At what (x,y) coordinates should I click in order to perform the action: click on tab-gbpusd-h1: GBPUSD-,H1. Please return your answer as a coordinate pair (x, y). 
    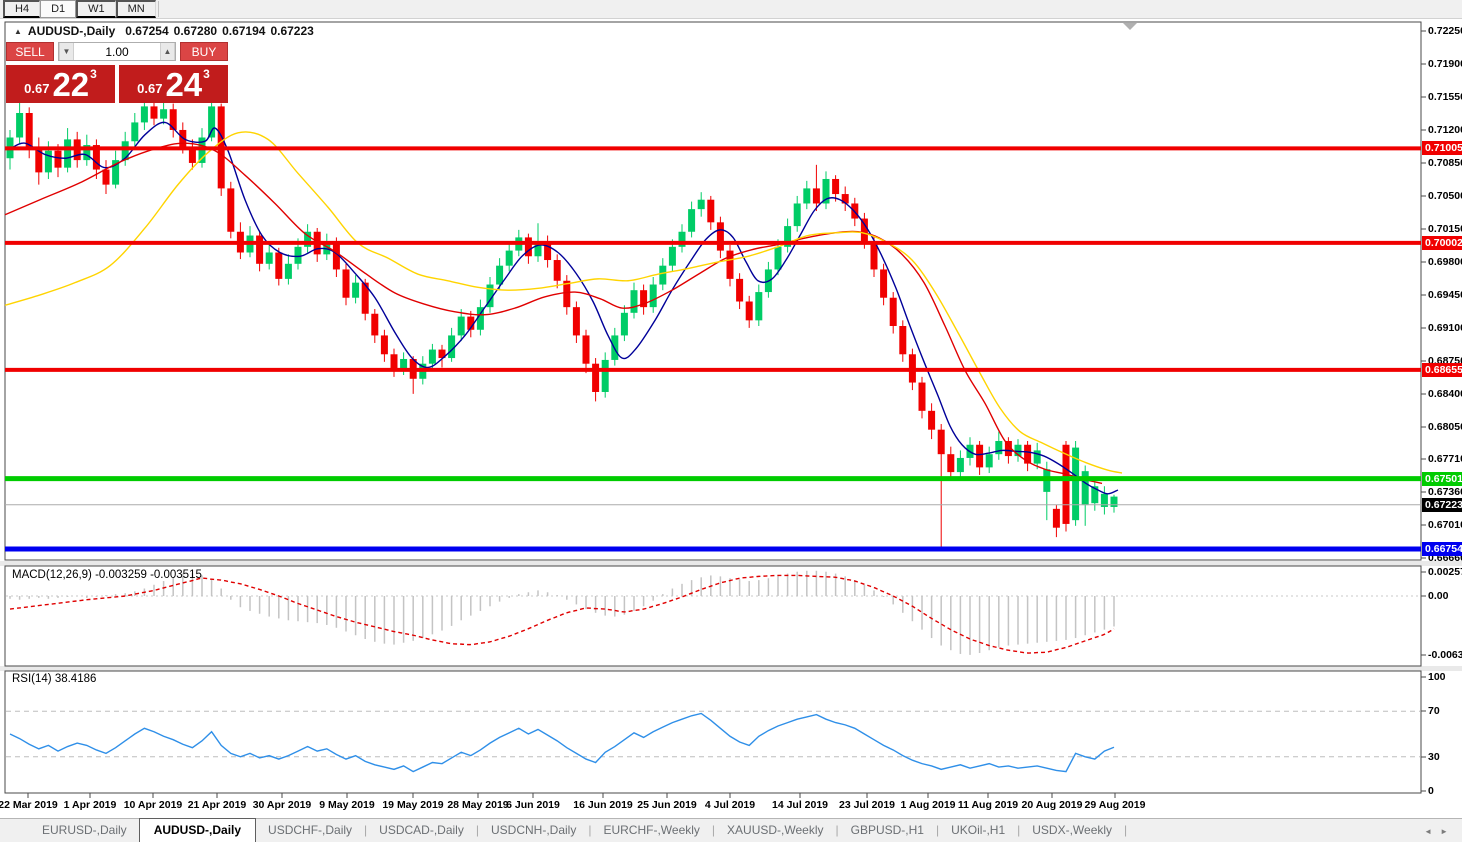
    Looking at the image, I should click on (887, 830).